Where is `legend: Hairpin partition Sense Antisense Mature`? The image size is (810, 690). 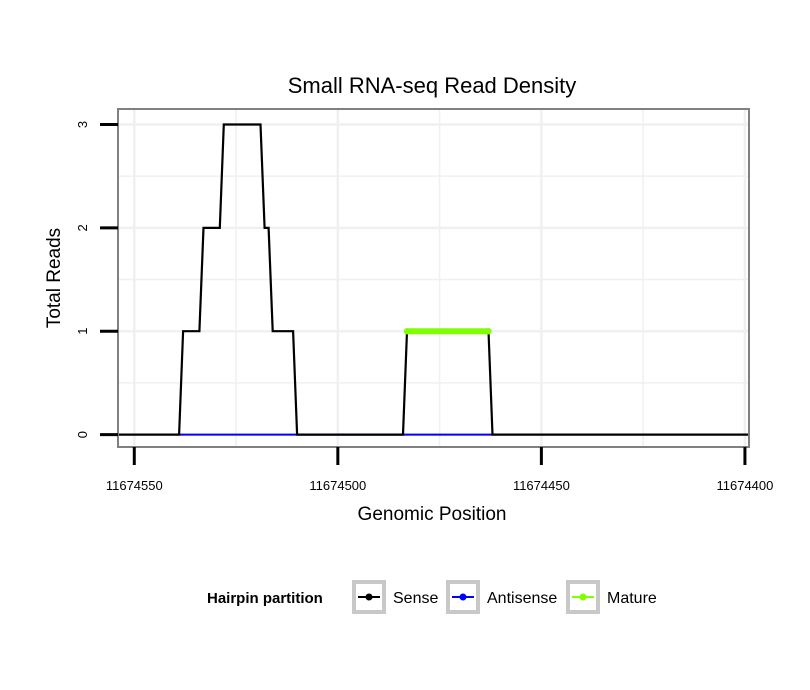 legend: Hairpin partition Sense Antisense Mature is located at coordinates (432, 597).